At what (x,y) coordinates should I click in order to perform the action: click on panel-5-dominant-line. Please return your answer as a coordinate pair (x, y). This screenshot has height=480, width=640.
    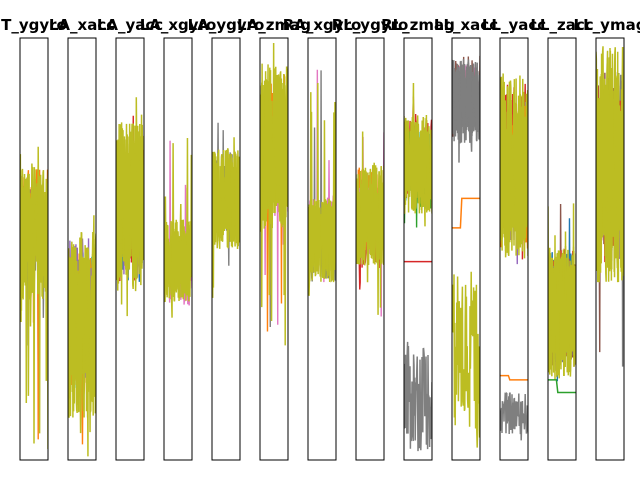
    Looking at the image, I should click on (226, 212).